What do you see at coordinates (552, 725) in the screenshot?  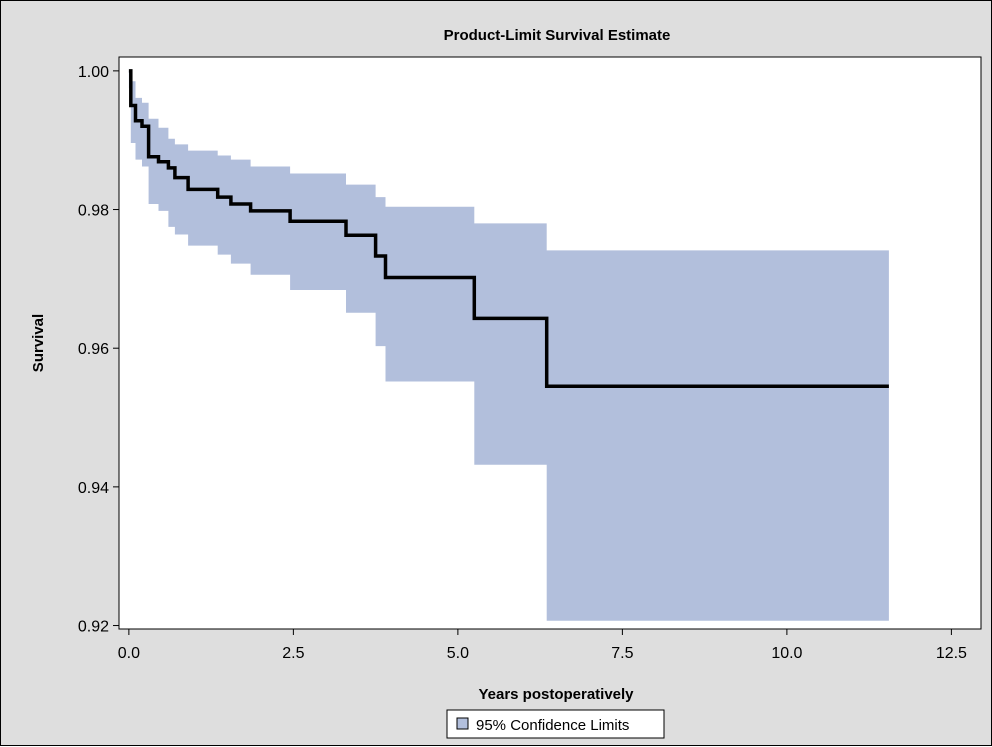 I see `legend-label: 95% Confidence Limits` at bounding box center [552, 725].